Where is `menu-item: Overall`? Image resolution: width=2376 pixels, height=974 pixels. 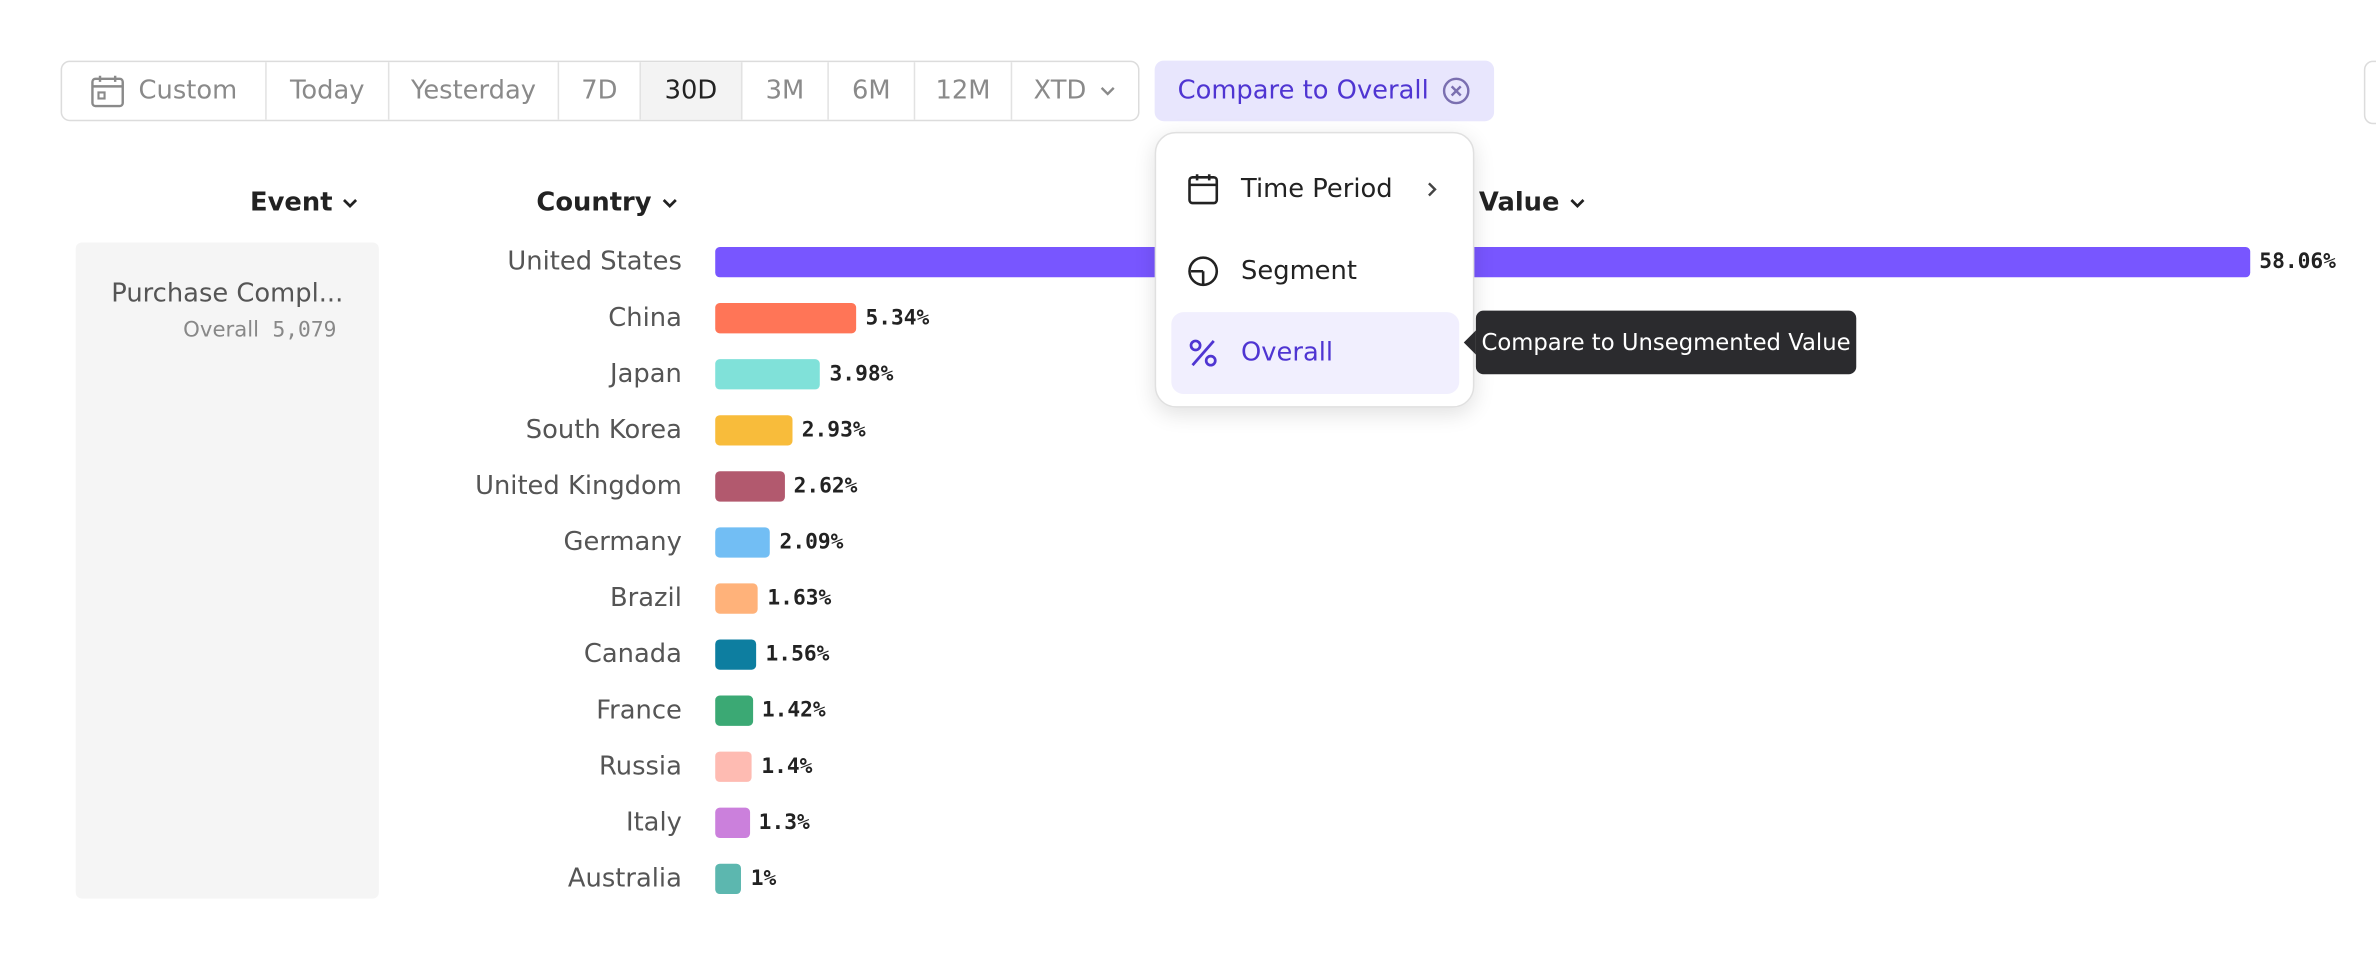 menu-item: Overall is located at coordinates (1315, 353).